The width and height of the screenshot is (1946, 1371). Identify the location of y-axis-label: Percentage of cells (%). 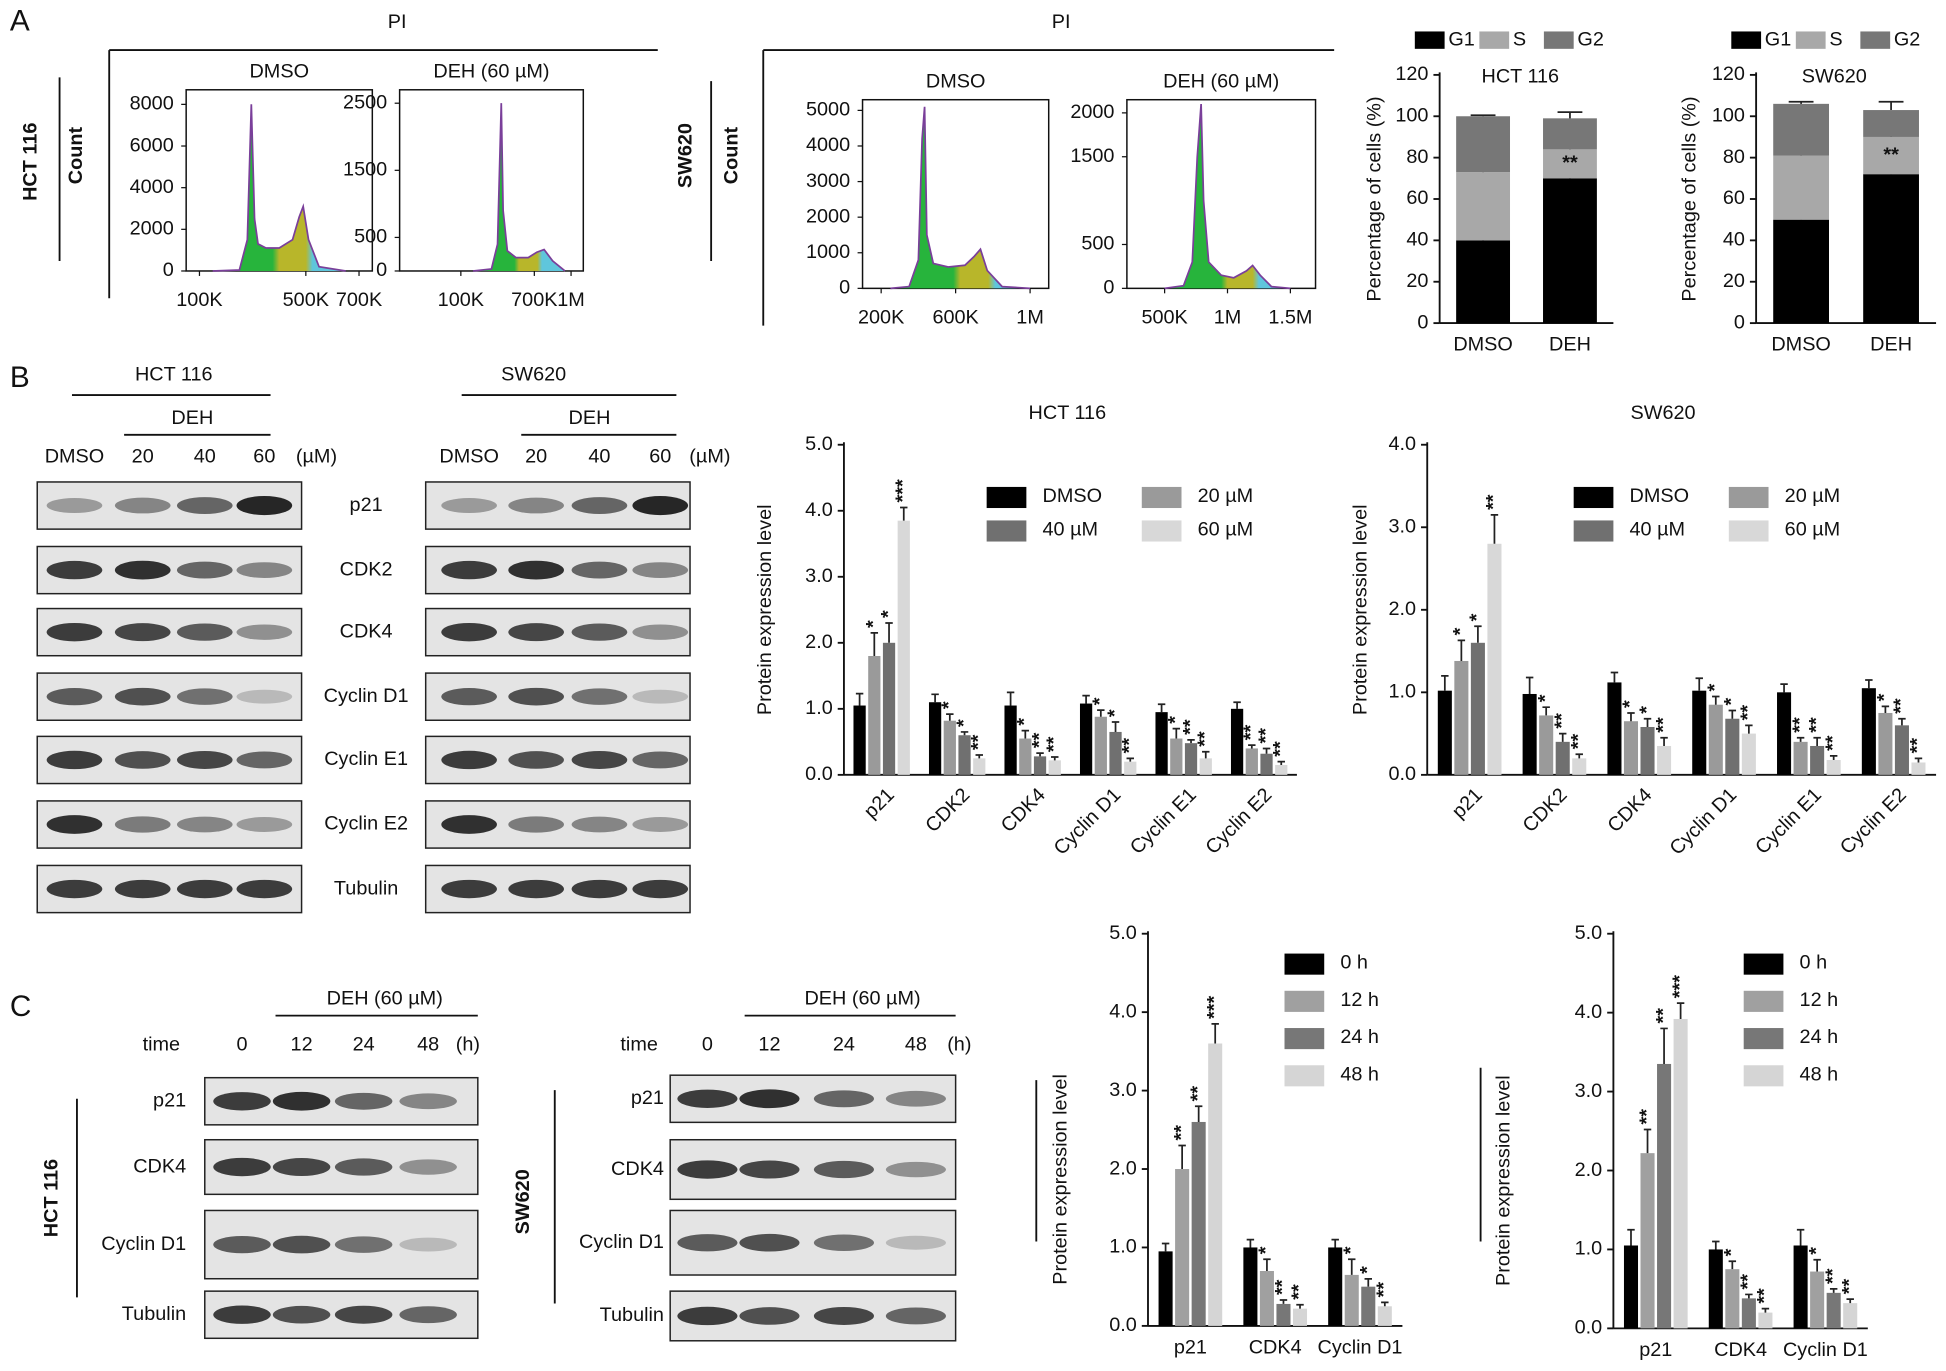
(1690, 198).